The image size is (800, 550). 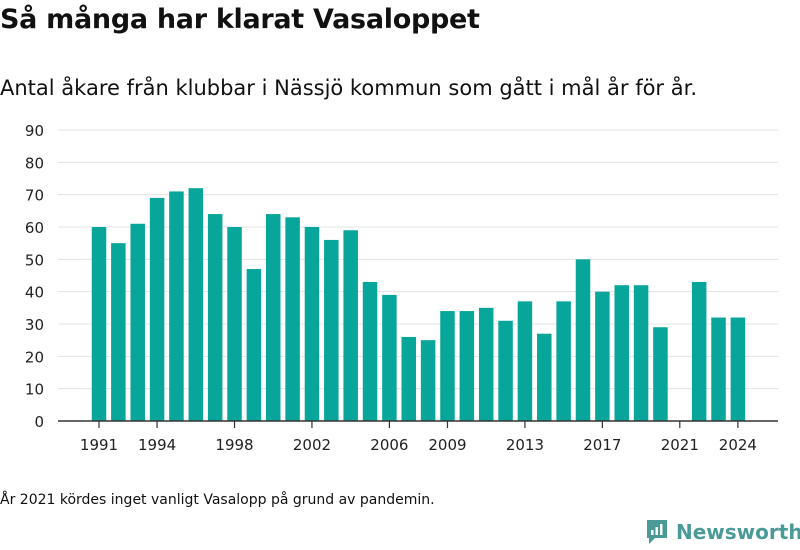 What do you see at coordinates (34, 163) in the screenshot?
I see `y-tick-label: 80` at bounding box center [34, 163].